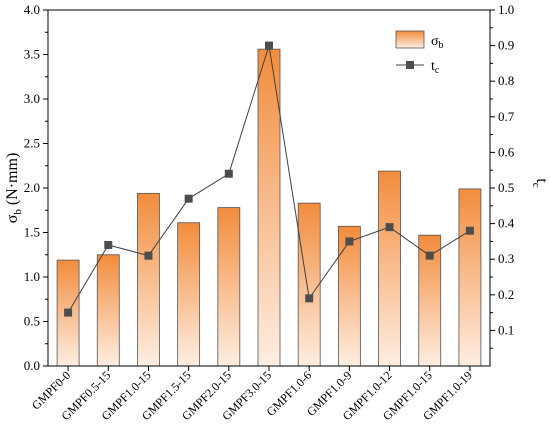  What do you see at coordinates (502, 175) in the screenshot?
I see `right-axis: 0.1 0.2 0.3 0.4 0.5 0.6 0.7 0.8 0.9 1.0` at bounding box center [502, 175].